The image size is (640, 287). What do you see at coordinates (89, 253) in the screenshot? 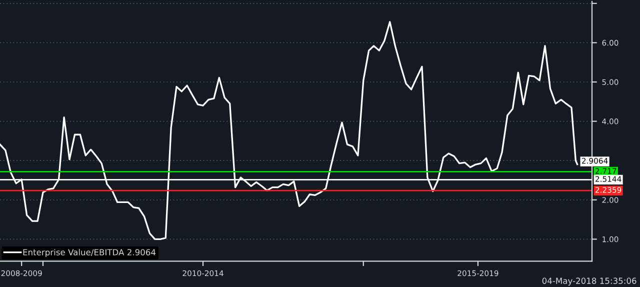
I see `series-label: Enterprise Value/EBITDA 2.9064` at bounding box center [89, 253].